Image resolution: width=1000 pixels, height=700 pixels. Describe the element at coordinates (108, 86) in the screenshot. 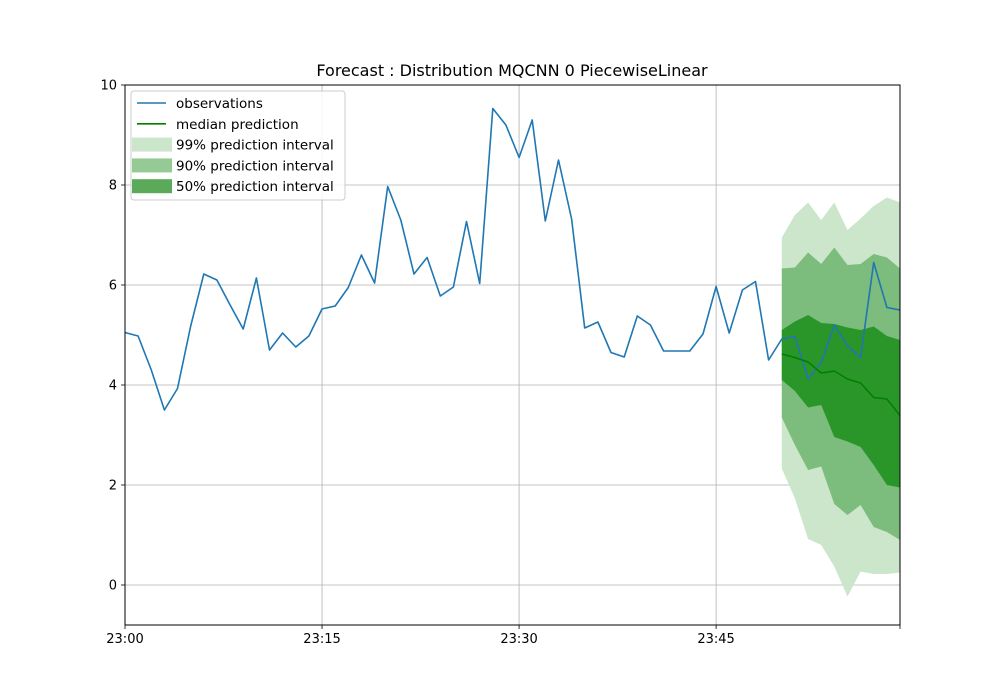

I see `y-tick-label: 10` at that location.